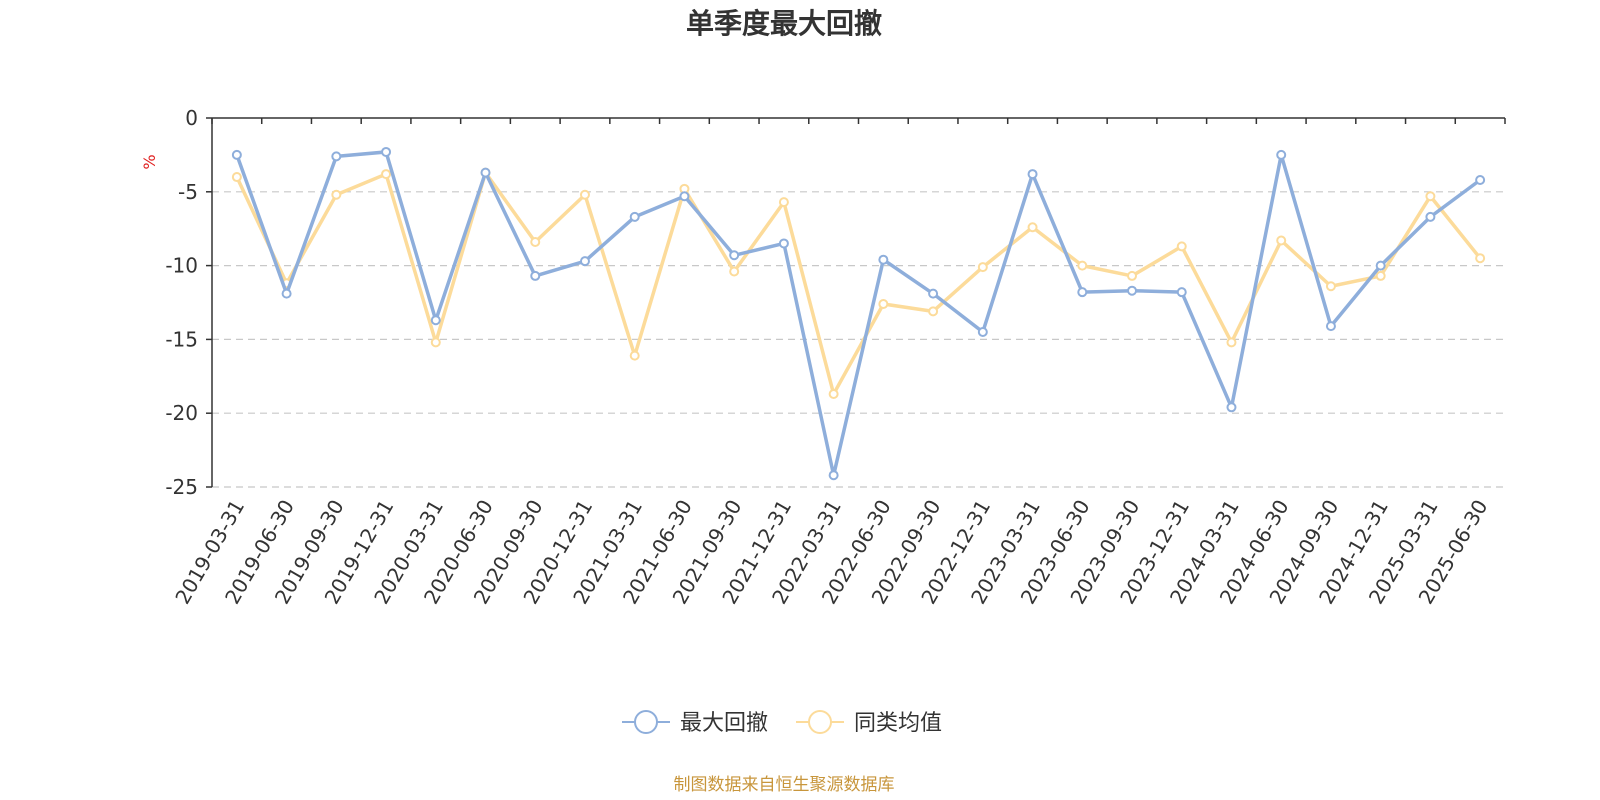 Image resolution: width=1600 pixels, height=800 pixels. I want to click on y-tick-label: -25, so click(181, 487).